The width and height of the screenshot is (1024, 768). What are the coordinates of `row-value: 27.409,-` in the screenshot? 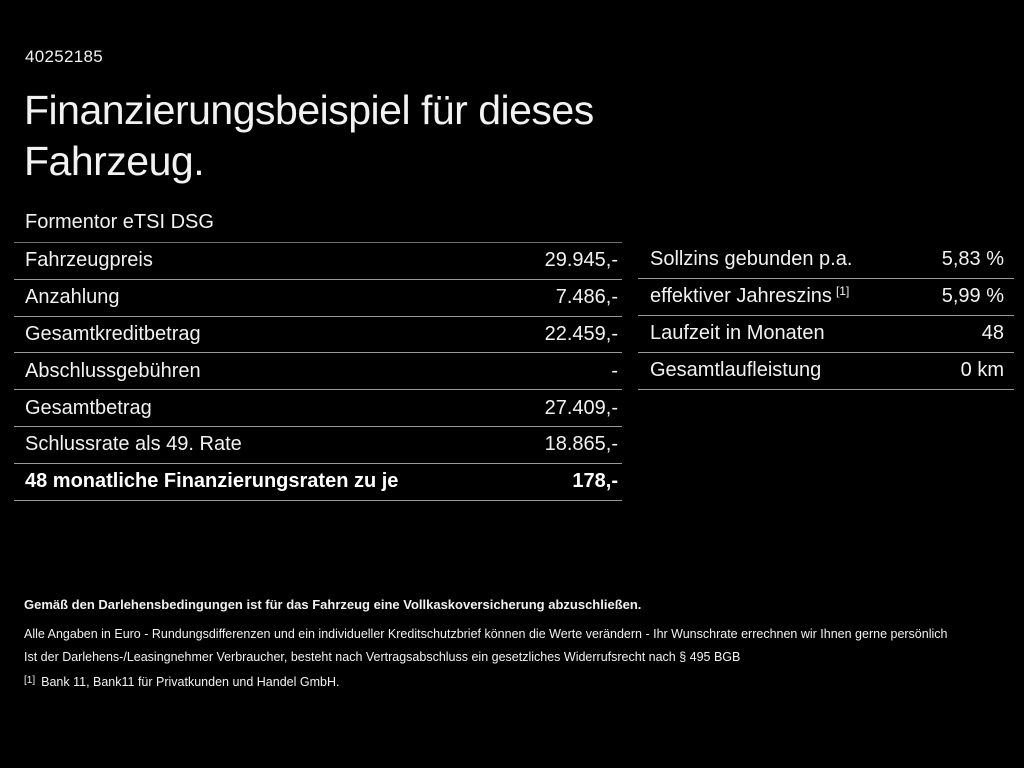 It's located at (581, 407).